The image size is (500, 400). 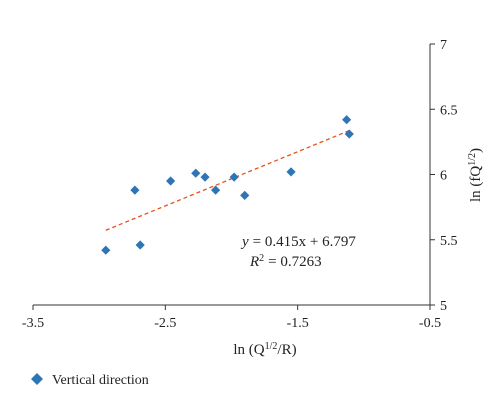 I want to click on x-tick-label: -2.5, so click(x=165, y=323).